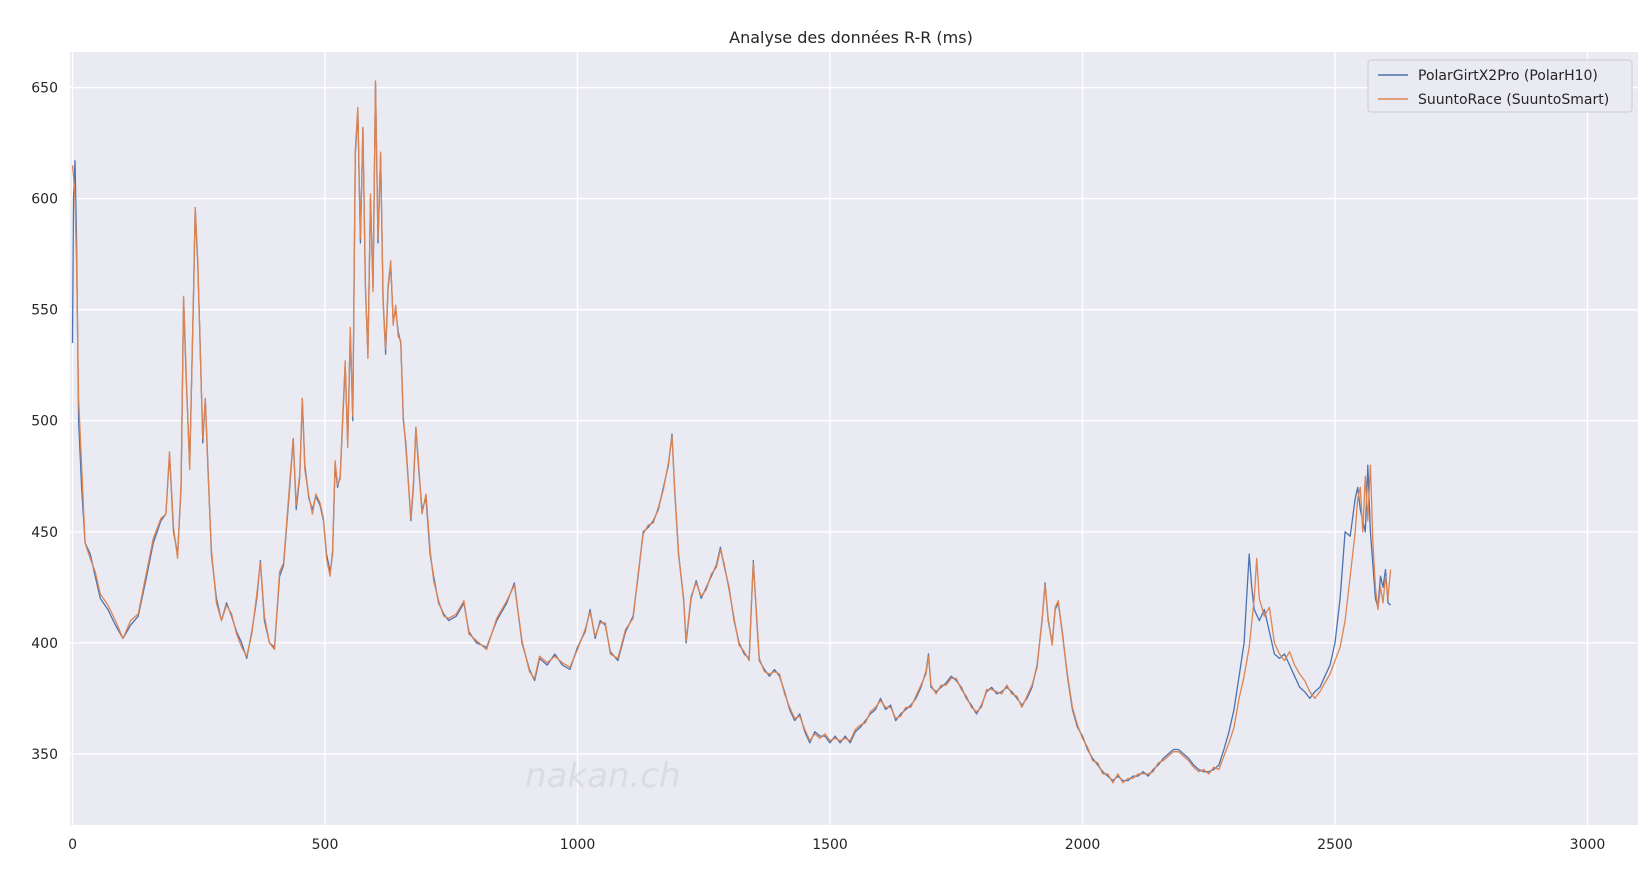 This screenshot has width=1652, height=881. Describe the element at coordinates (603, 776) in the screenshot. I see `watermark-text: nakan.ch` at that location.